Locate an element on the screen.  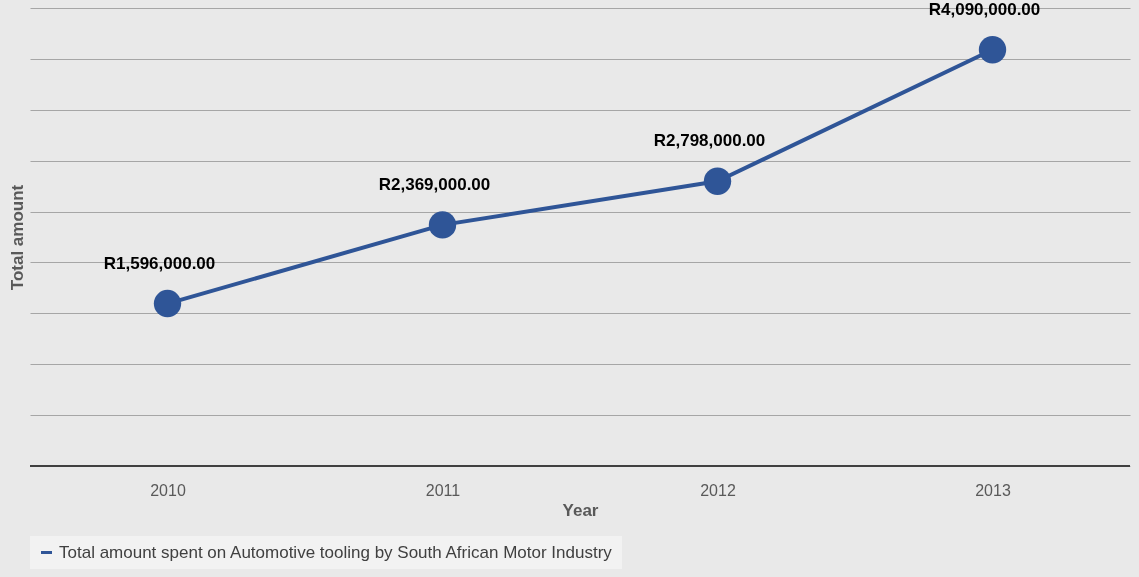
x-tick-label: 2013 is located at coordinates (993, 490).